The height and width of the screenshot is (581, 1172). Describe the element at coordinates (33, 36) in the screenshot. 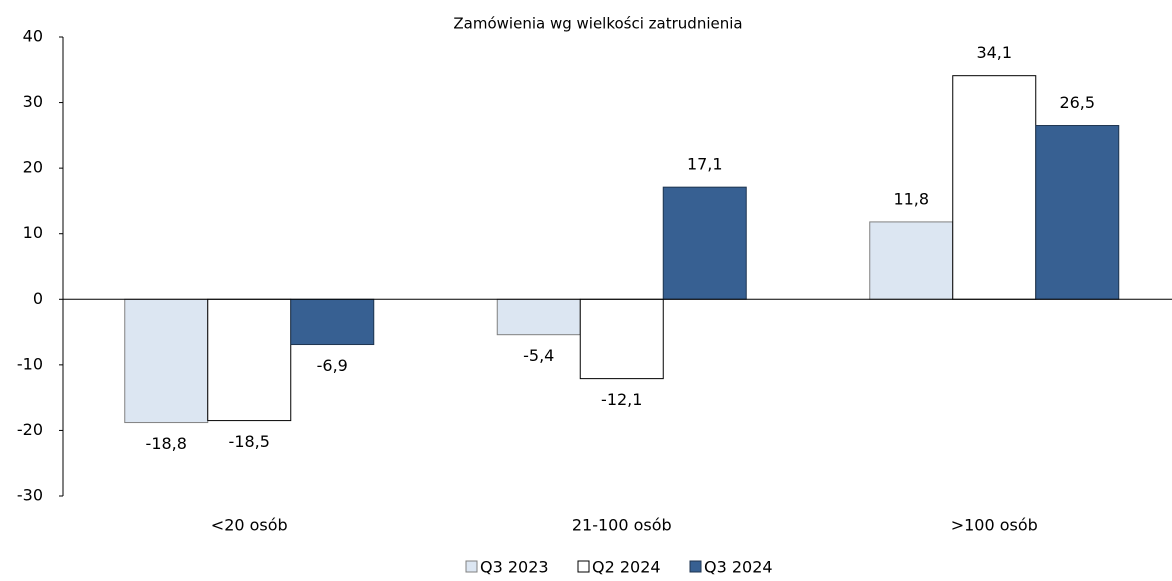

I see `y-tick-label: 40` at that location.